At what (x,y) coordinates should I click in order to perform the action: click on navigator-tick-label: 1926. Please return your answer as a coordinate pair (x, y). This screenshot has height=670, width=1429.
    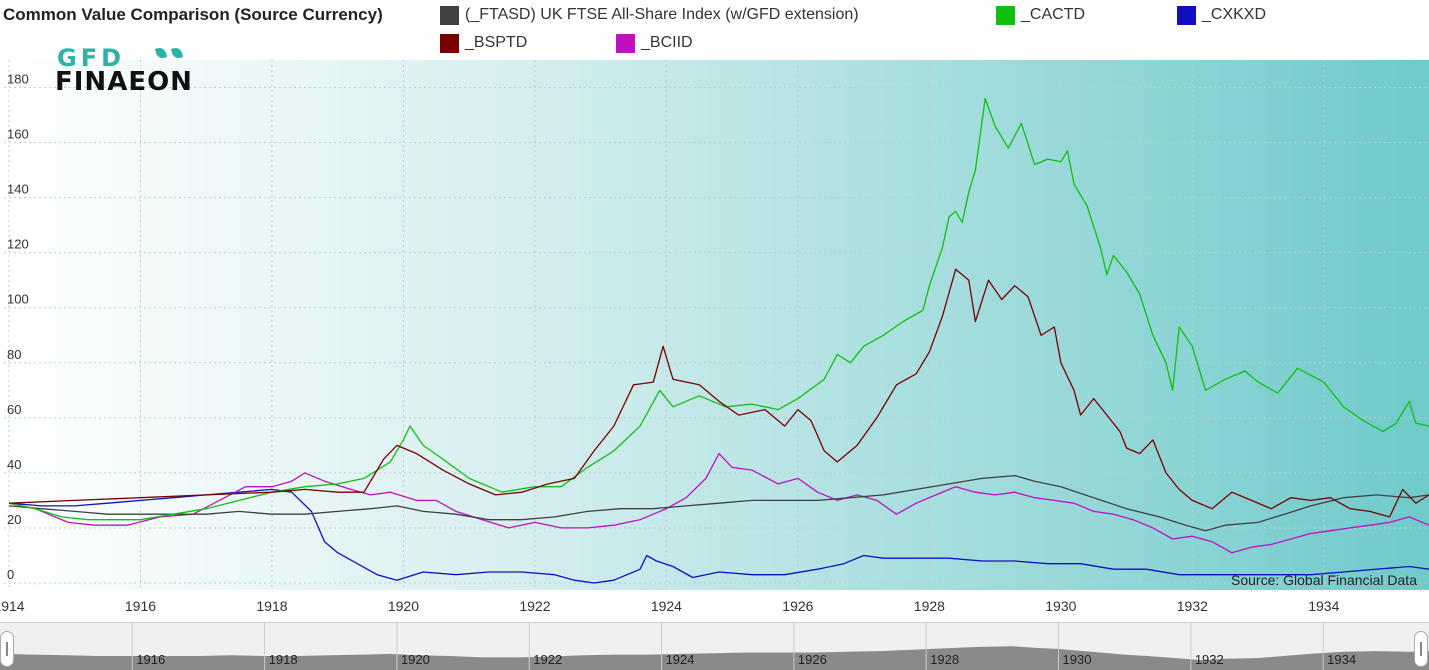
    Looking at the image, I should click on (812, 659).